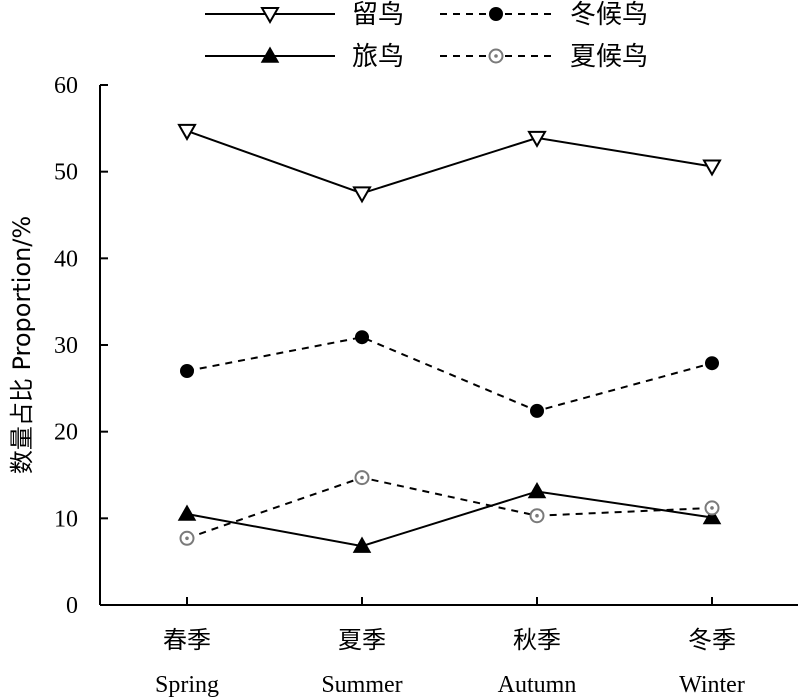 The height and width of the screenshot is (700, 800). What do you see at coordinates (66, 259) in the screenshot?
I see `y-tick-label: 40` at bounding box center [66, 259].